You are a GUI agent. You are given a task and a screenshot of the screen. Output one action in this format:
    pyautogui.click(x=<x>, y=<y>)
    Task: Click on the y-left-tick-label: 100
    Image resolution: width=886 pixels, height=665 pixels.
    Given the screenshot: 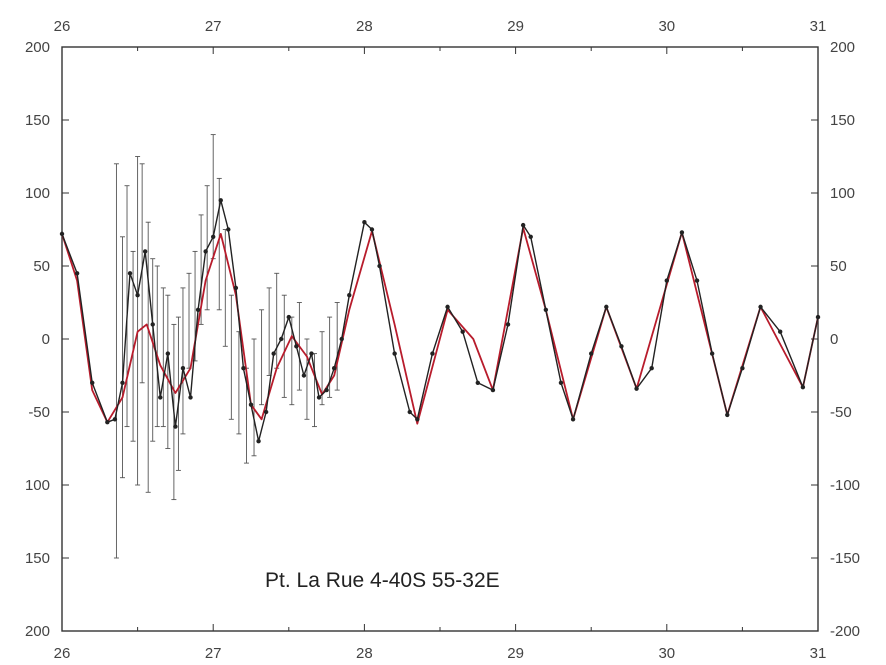 What is the action you would take?
    pyautogui.click(x=37, y=485)
    